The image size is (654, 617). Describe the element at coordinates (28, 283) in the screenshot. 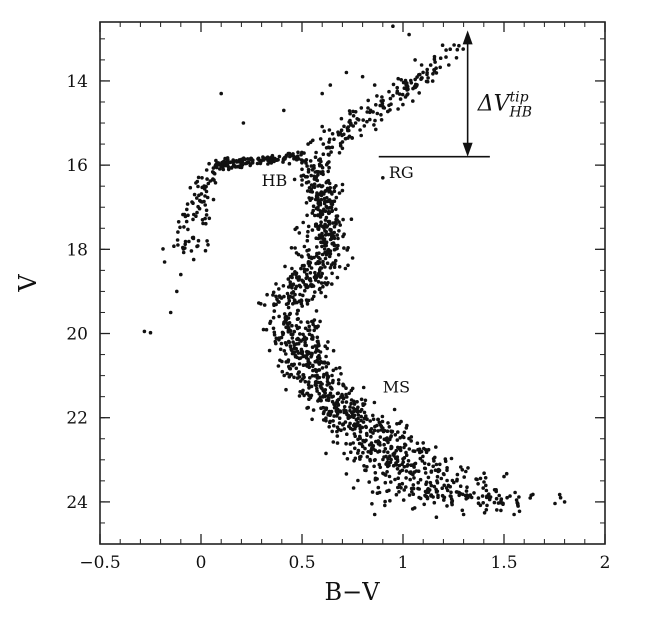

I see `y-axis-label: V` at that location.